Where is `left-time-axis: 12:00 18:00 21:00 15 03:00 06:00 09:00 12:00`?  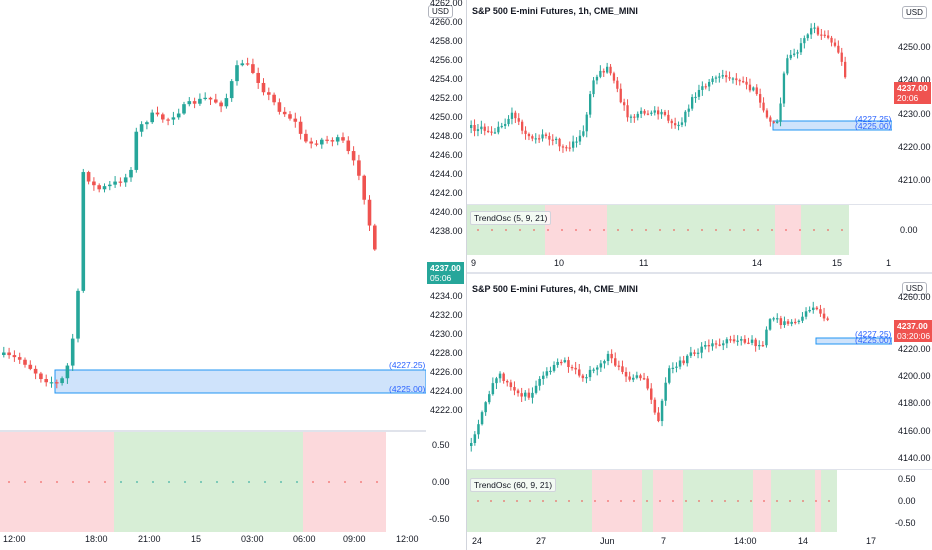 left-time-axis: 12:00 18:00 21:00 15 03:00 06:00 09:00 12:00 is located at coordinates (213, 541).